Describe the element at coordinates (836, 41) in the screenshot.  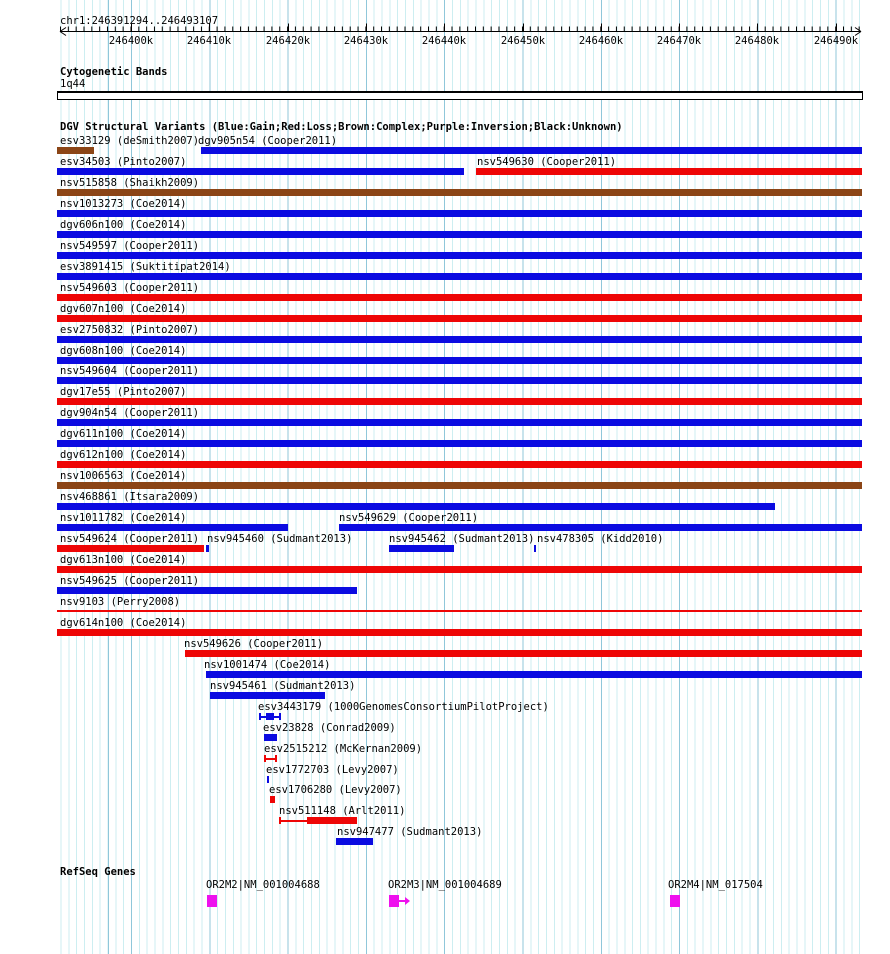
I see `ruler-tick-label: 246490k` at that location.